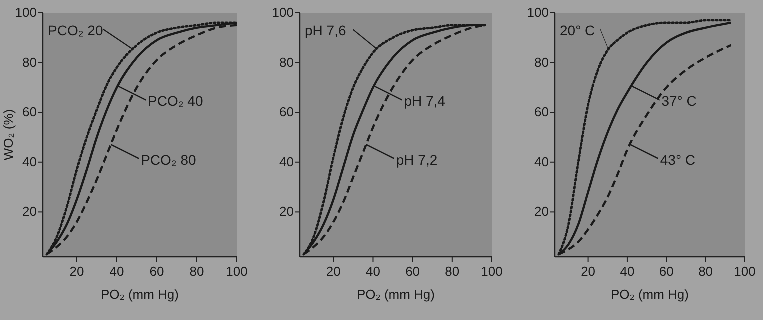 Image resolution: width=763 pixels, height=320 pixels. What do you see at coordinates (417, 160) in the screenshot?
I see `legend-label: pH 7,2` at bounding box center [417, 160].